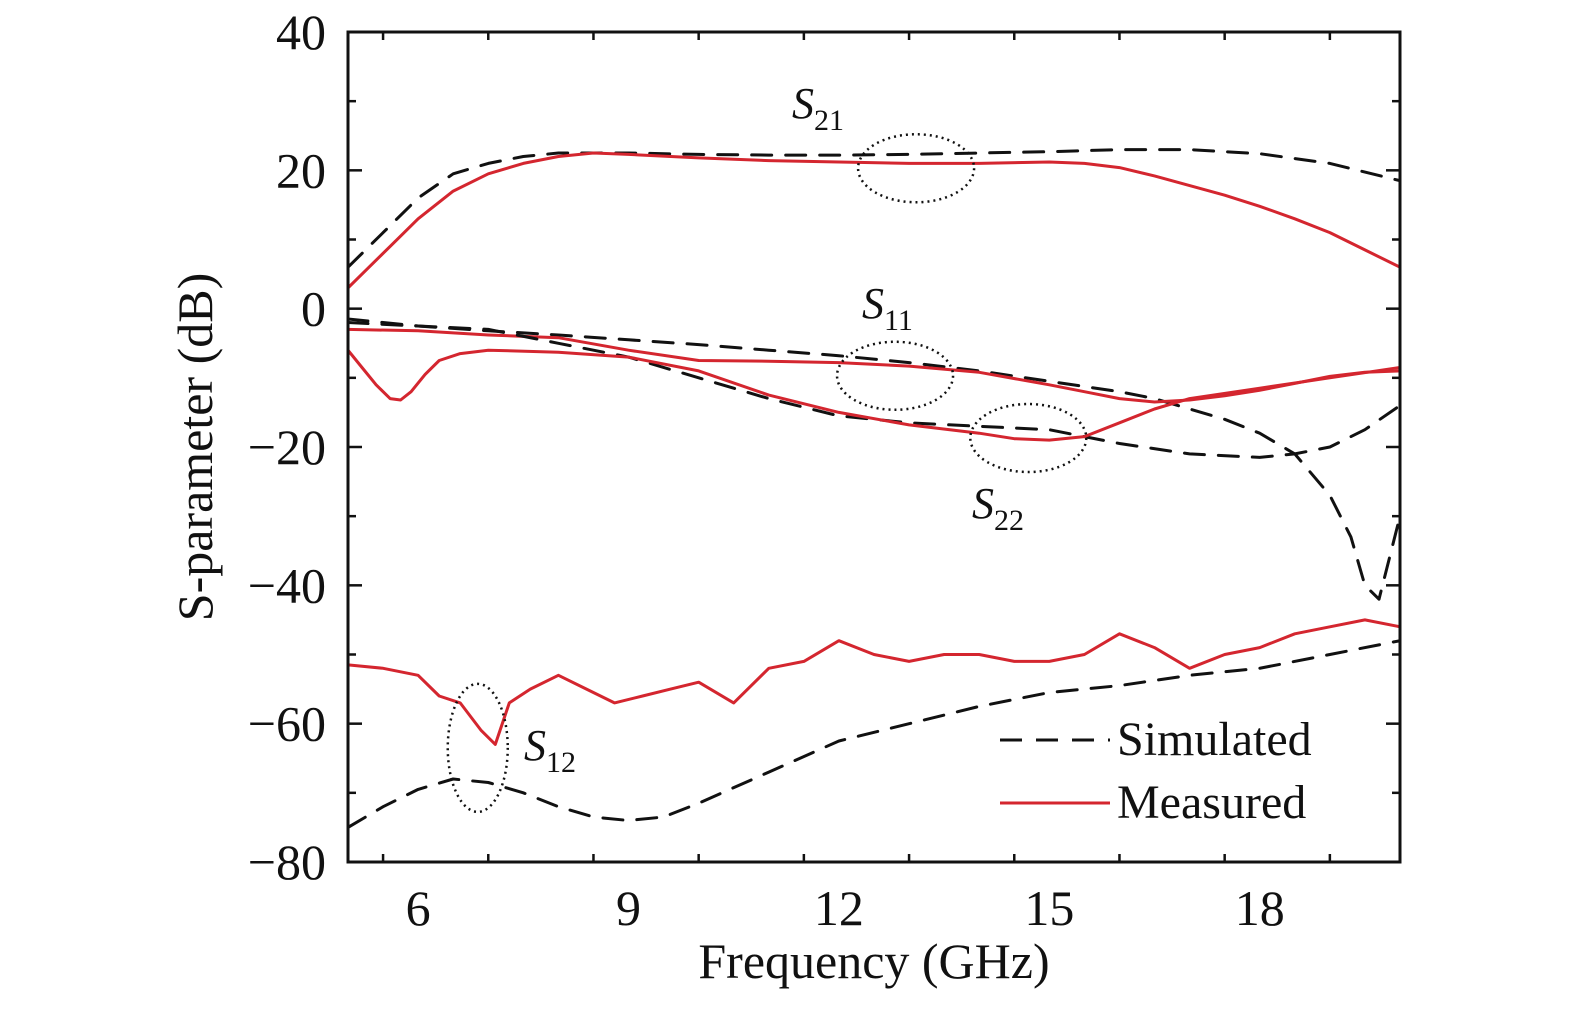 The width and height of the screenshot is (1575, 1009). Describe the element at coordinates (1049, 908) in the screenshot. I see `x-tick-label: 15` at that location.